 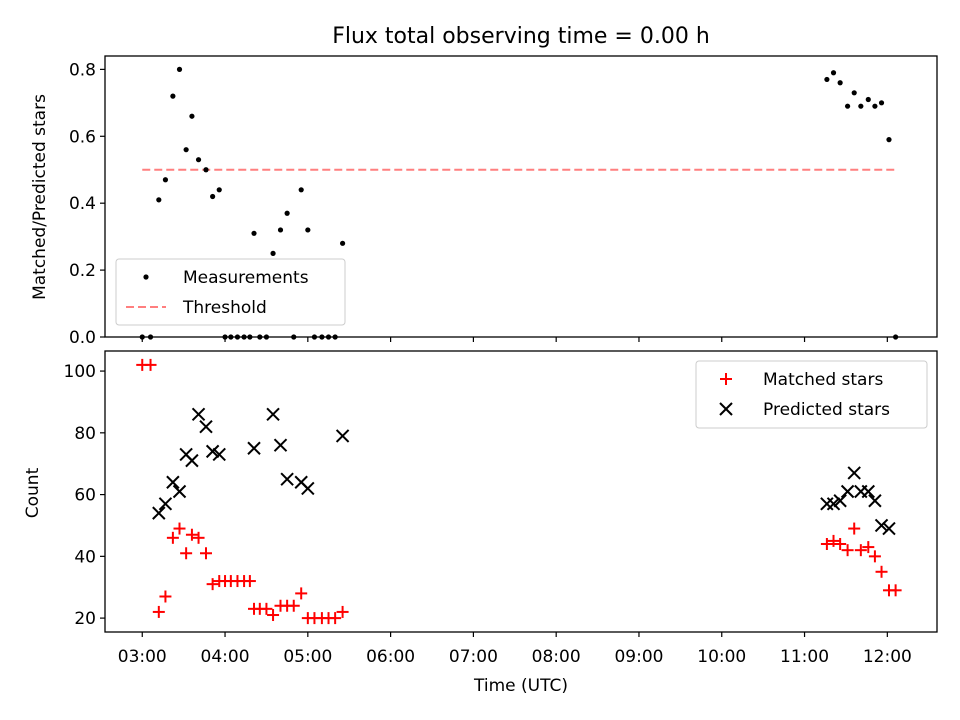 I want to click on legend-predicted-label: Predicted stars, so click(x=826, y=410).